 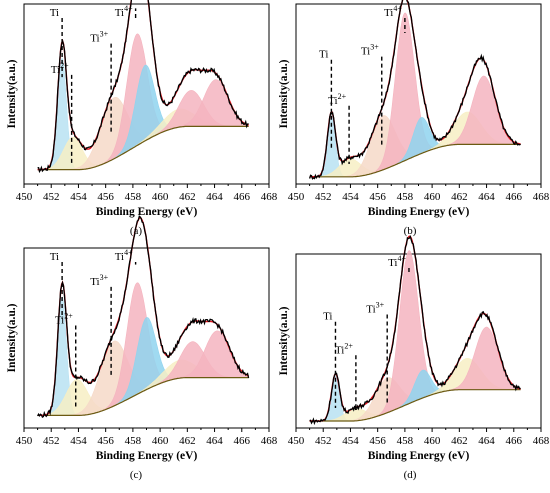 What do you see at coordinates (410, 231) in the screenshot?
I see `panel-caption: (b)` at bounding box center [410, 231].